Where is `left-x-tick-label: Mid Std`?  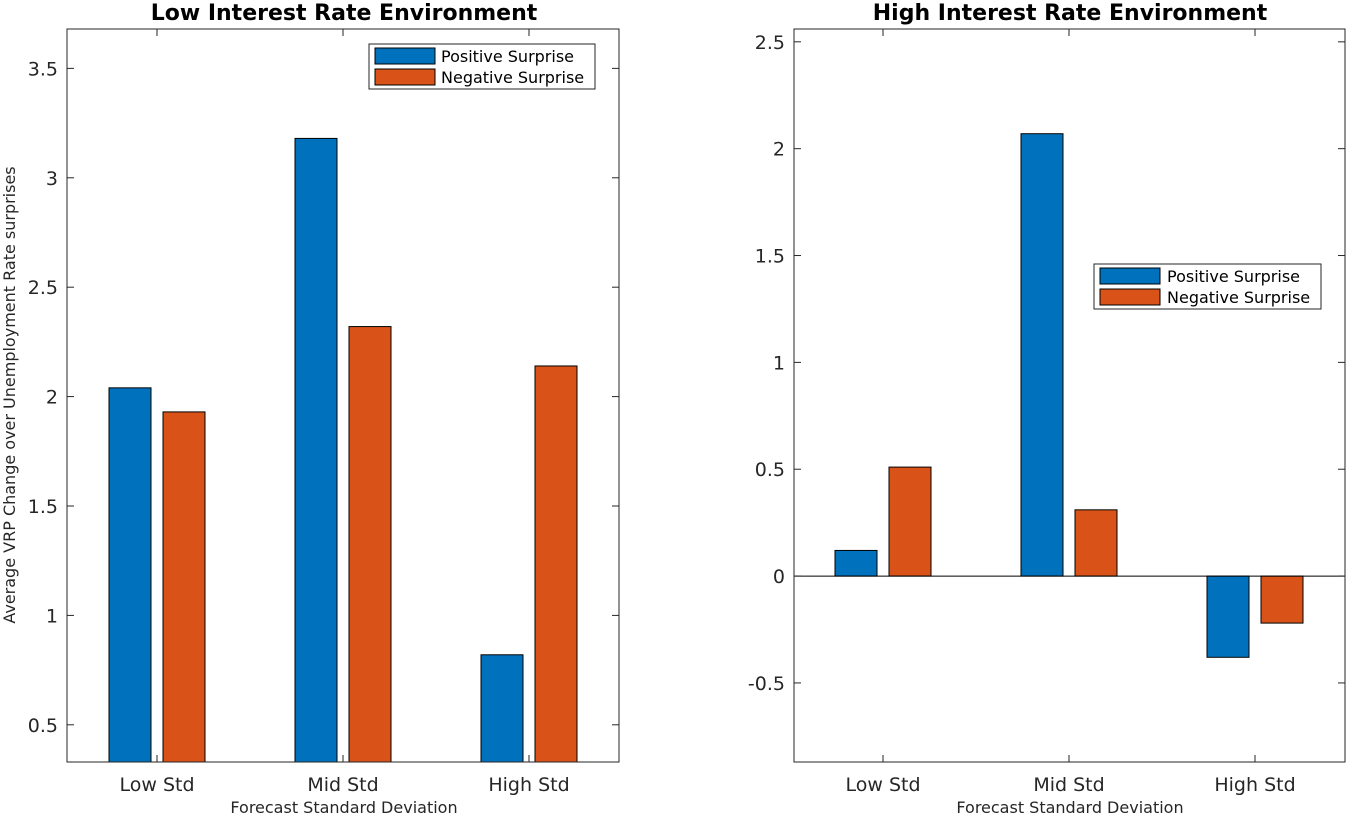
left-x-tick-label: Mid Std is located at coordinates (342, 785).